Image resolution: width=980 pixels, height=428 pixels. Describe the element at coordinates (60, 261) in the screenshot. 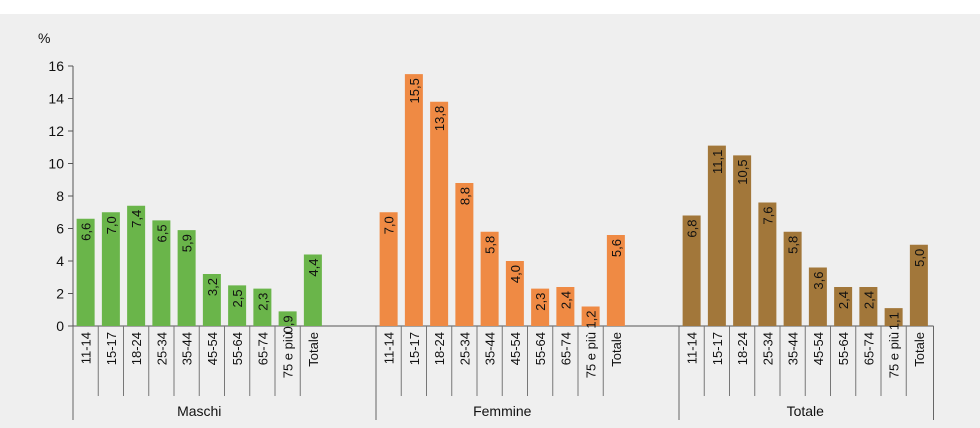

I see `y-tick-label: 4` at that location.